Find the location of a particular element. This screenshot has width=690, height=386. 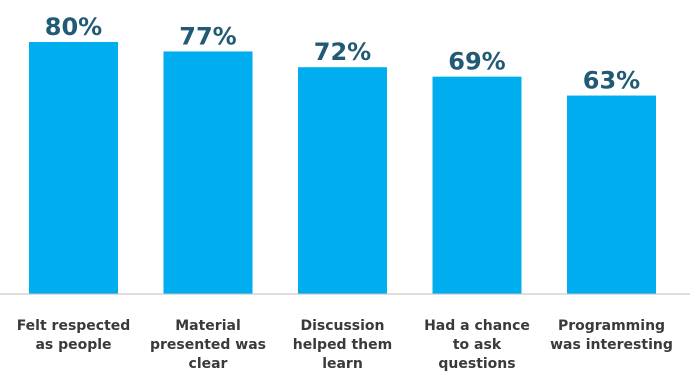

category-label-line: Felt respected is located at coordinates (74, 326).